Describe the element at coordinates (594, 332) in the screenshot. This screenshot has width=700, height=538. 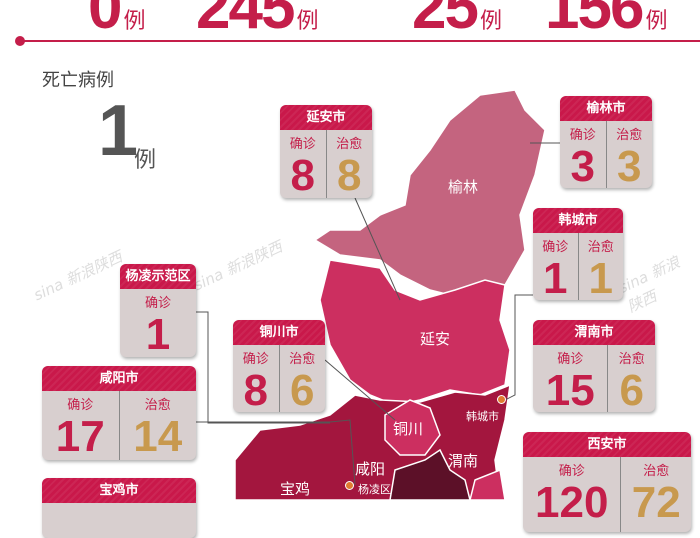
I see `card-title: 渭南市` at that location.